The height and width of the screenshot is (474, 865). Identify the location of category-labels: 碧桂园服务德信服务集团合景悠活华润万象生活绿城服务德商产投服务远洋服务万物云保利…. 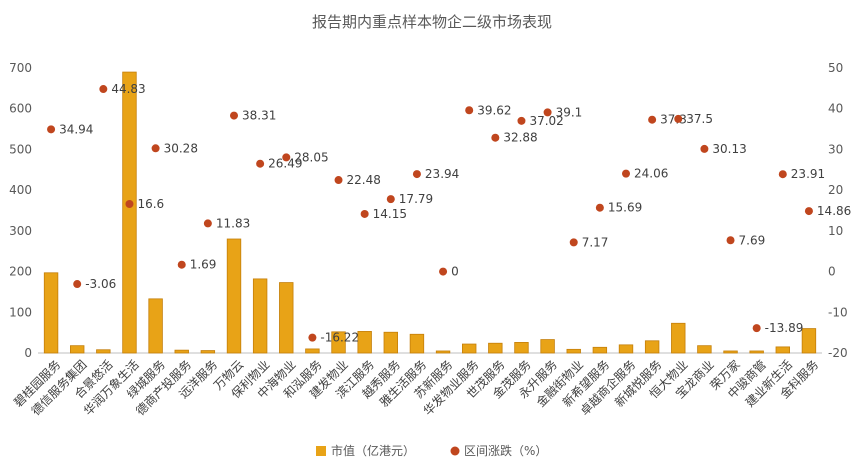
(415, 388).